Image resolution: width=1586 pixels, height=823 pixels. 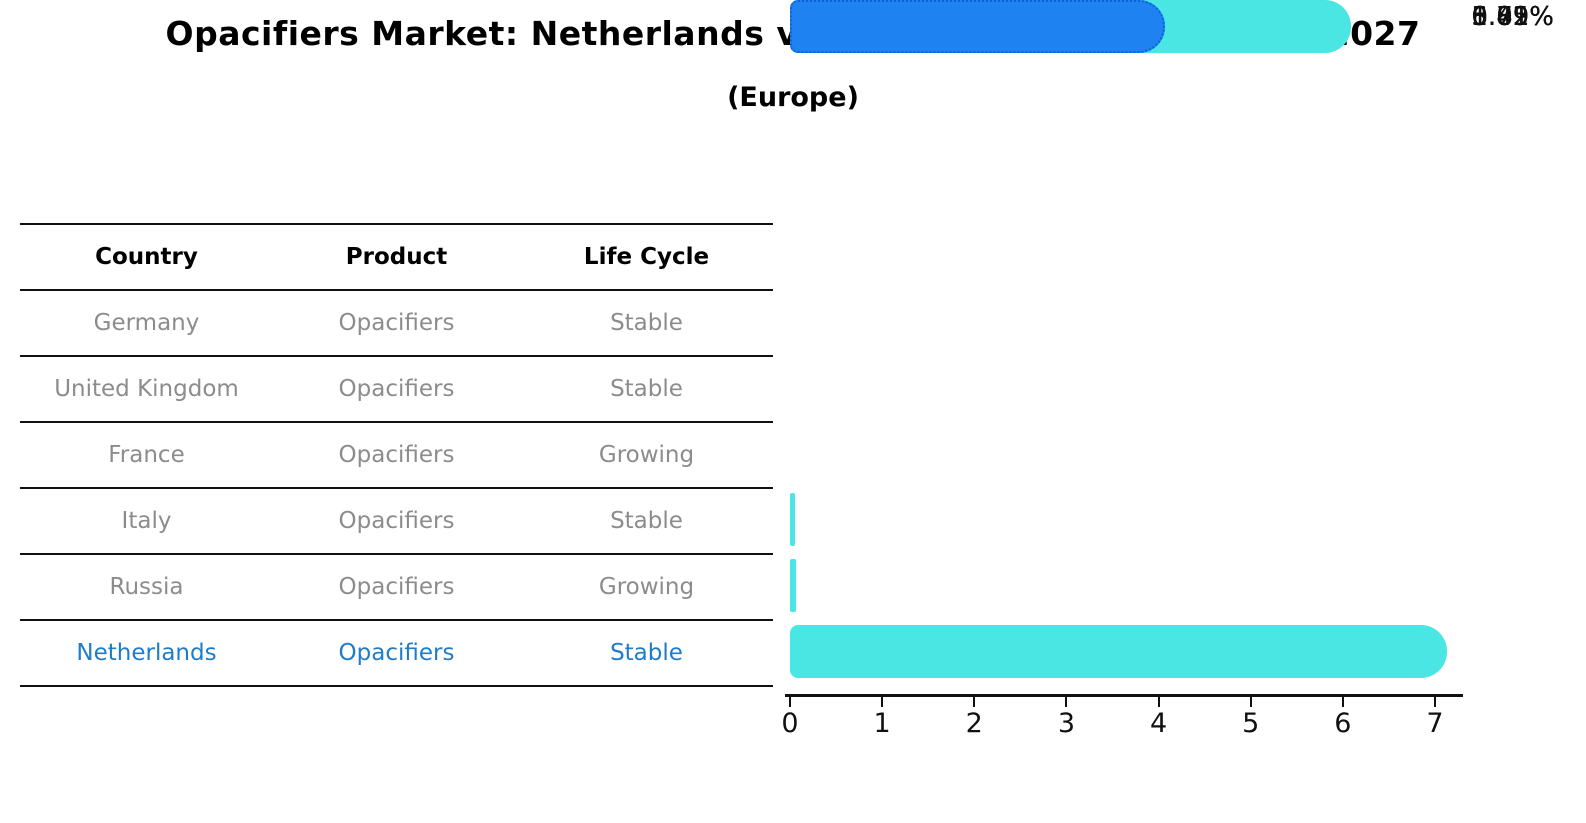 I want to click on value-label: 0.02%, so click(x=1512, y=17).